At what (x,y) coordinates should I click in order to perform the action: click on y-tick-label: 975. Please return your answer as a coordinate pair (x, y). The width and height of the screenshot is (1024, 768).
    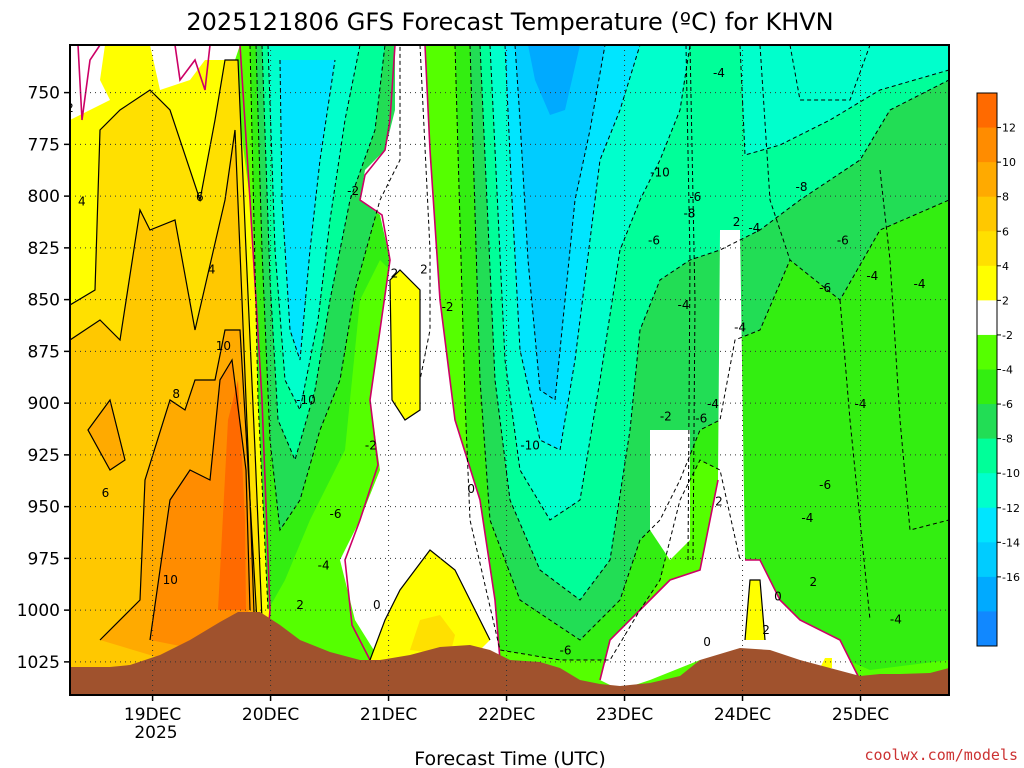
    Looking at the image, I should click on (44, 559).